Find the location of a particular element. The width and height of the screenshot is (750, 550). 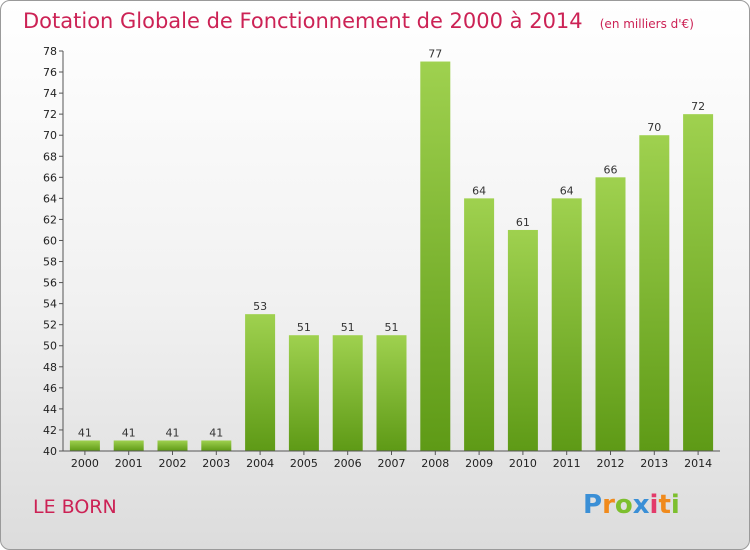

y-tick-label: 50 is located at coordinates (50, 346).